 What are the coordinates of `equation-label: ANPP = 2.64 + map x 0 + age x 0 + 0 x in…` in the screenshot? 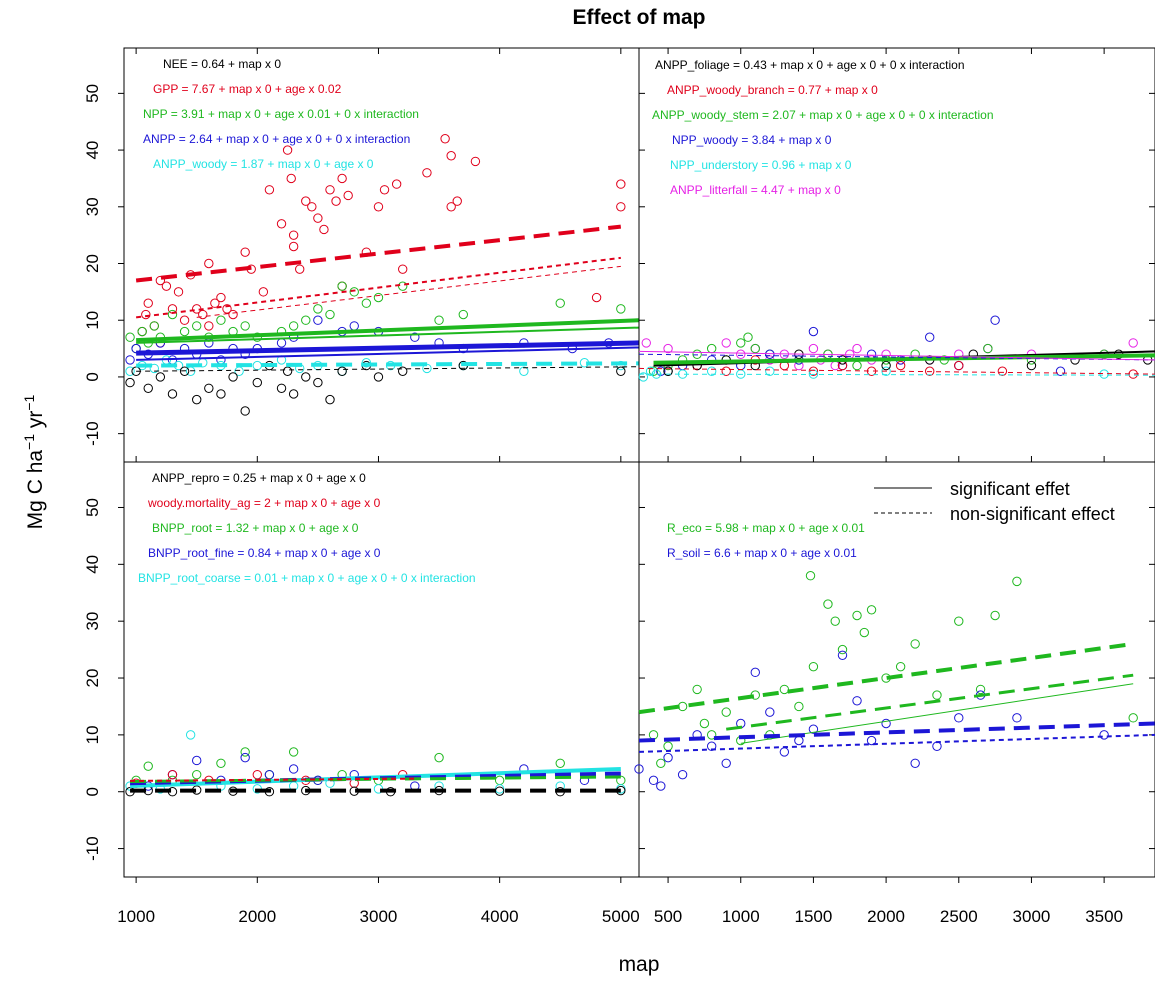 It's located at (276, 139).